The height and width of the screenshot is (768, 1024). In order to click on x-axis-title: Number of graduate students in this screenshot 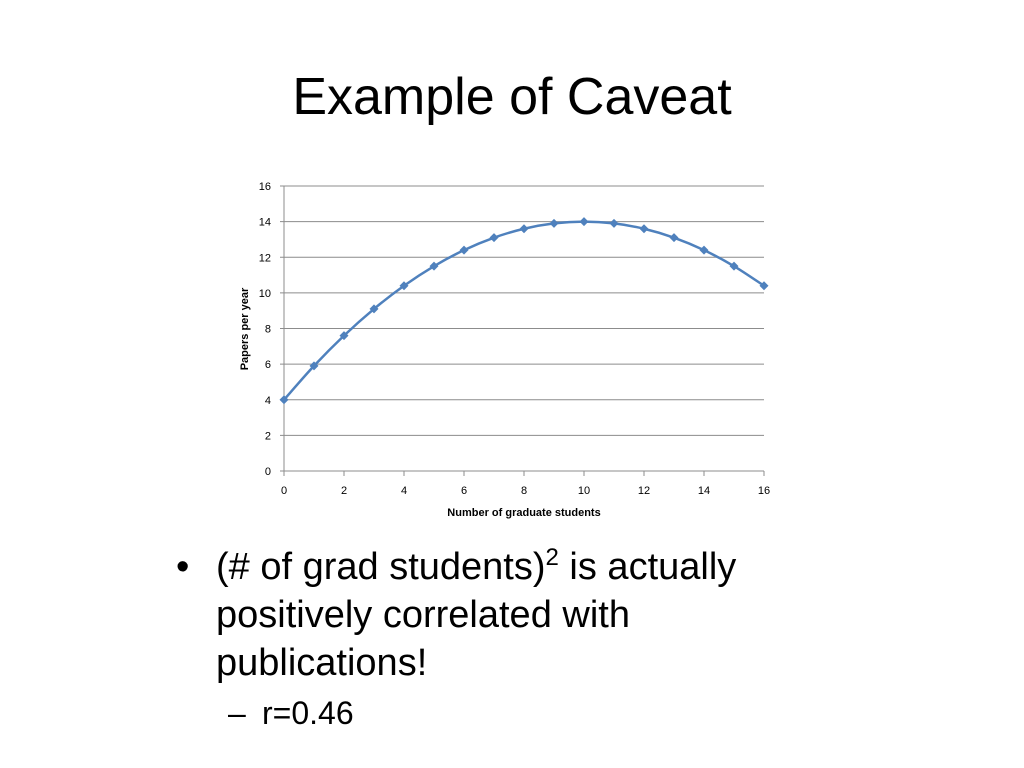, I will do `click(523, 513)`.